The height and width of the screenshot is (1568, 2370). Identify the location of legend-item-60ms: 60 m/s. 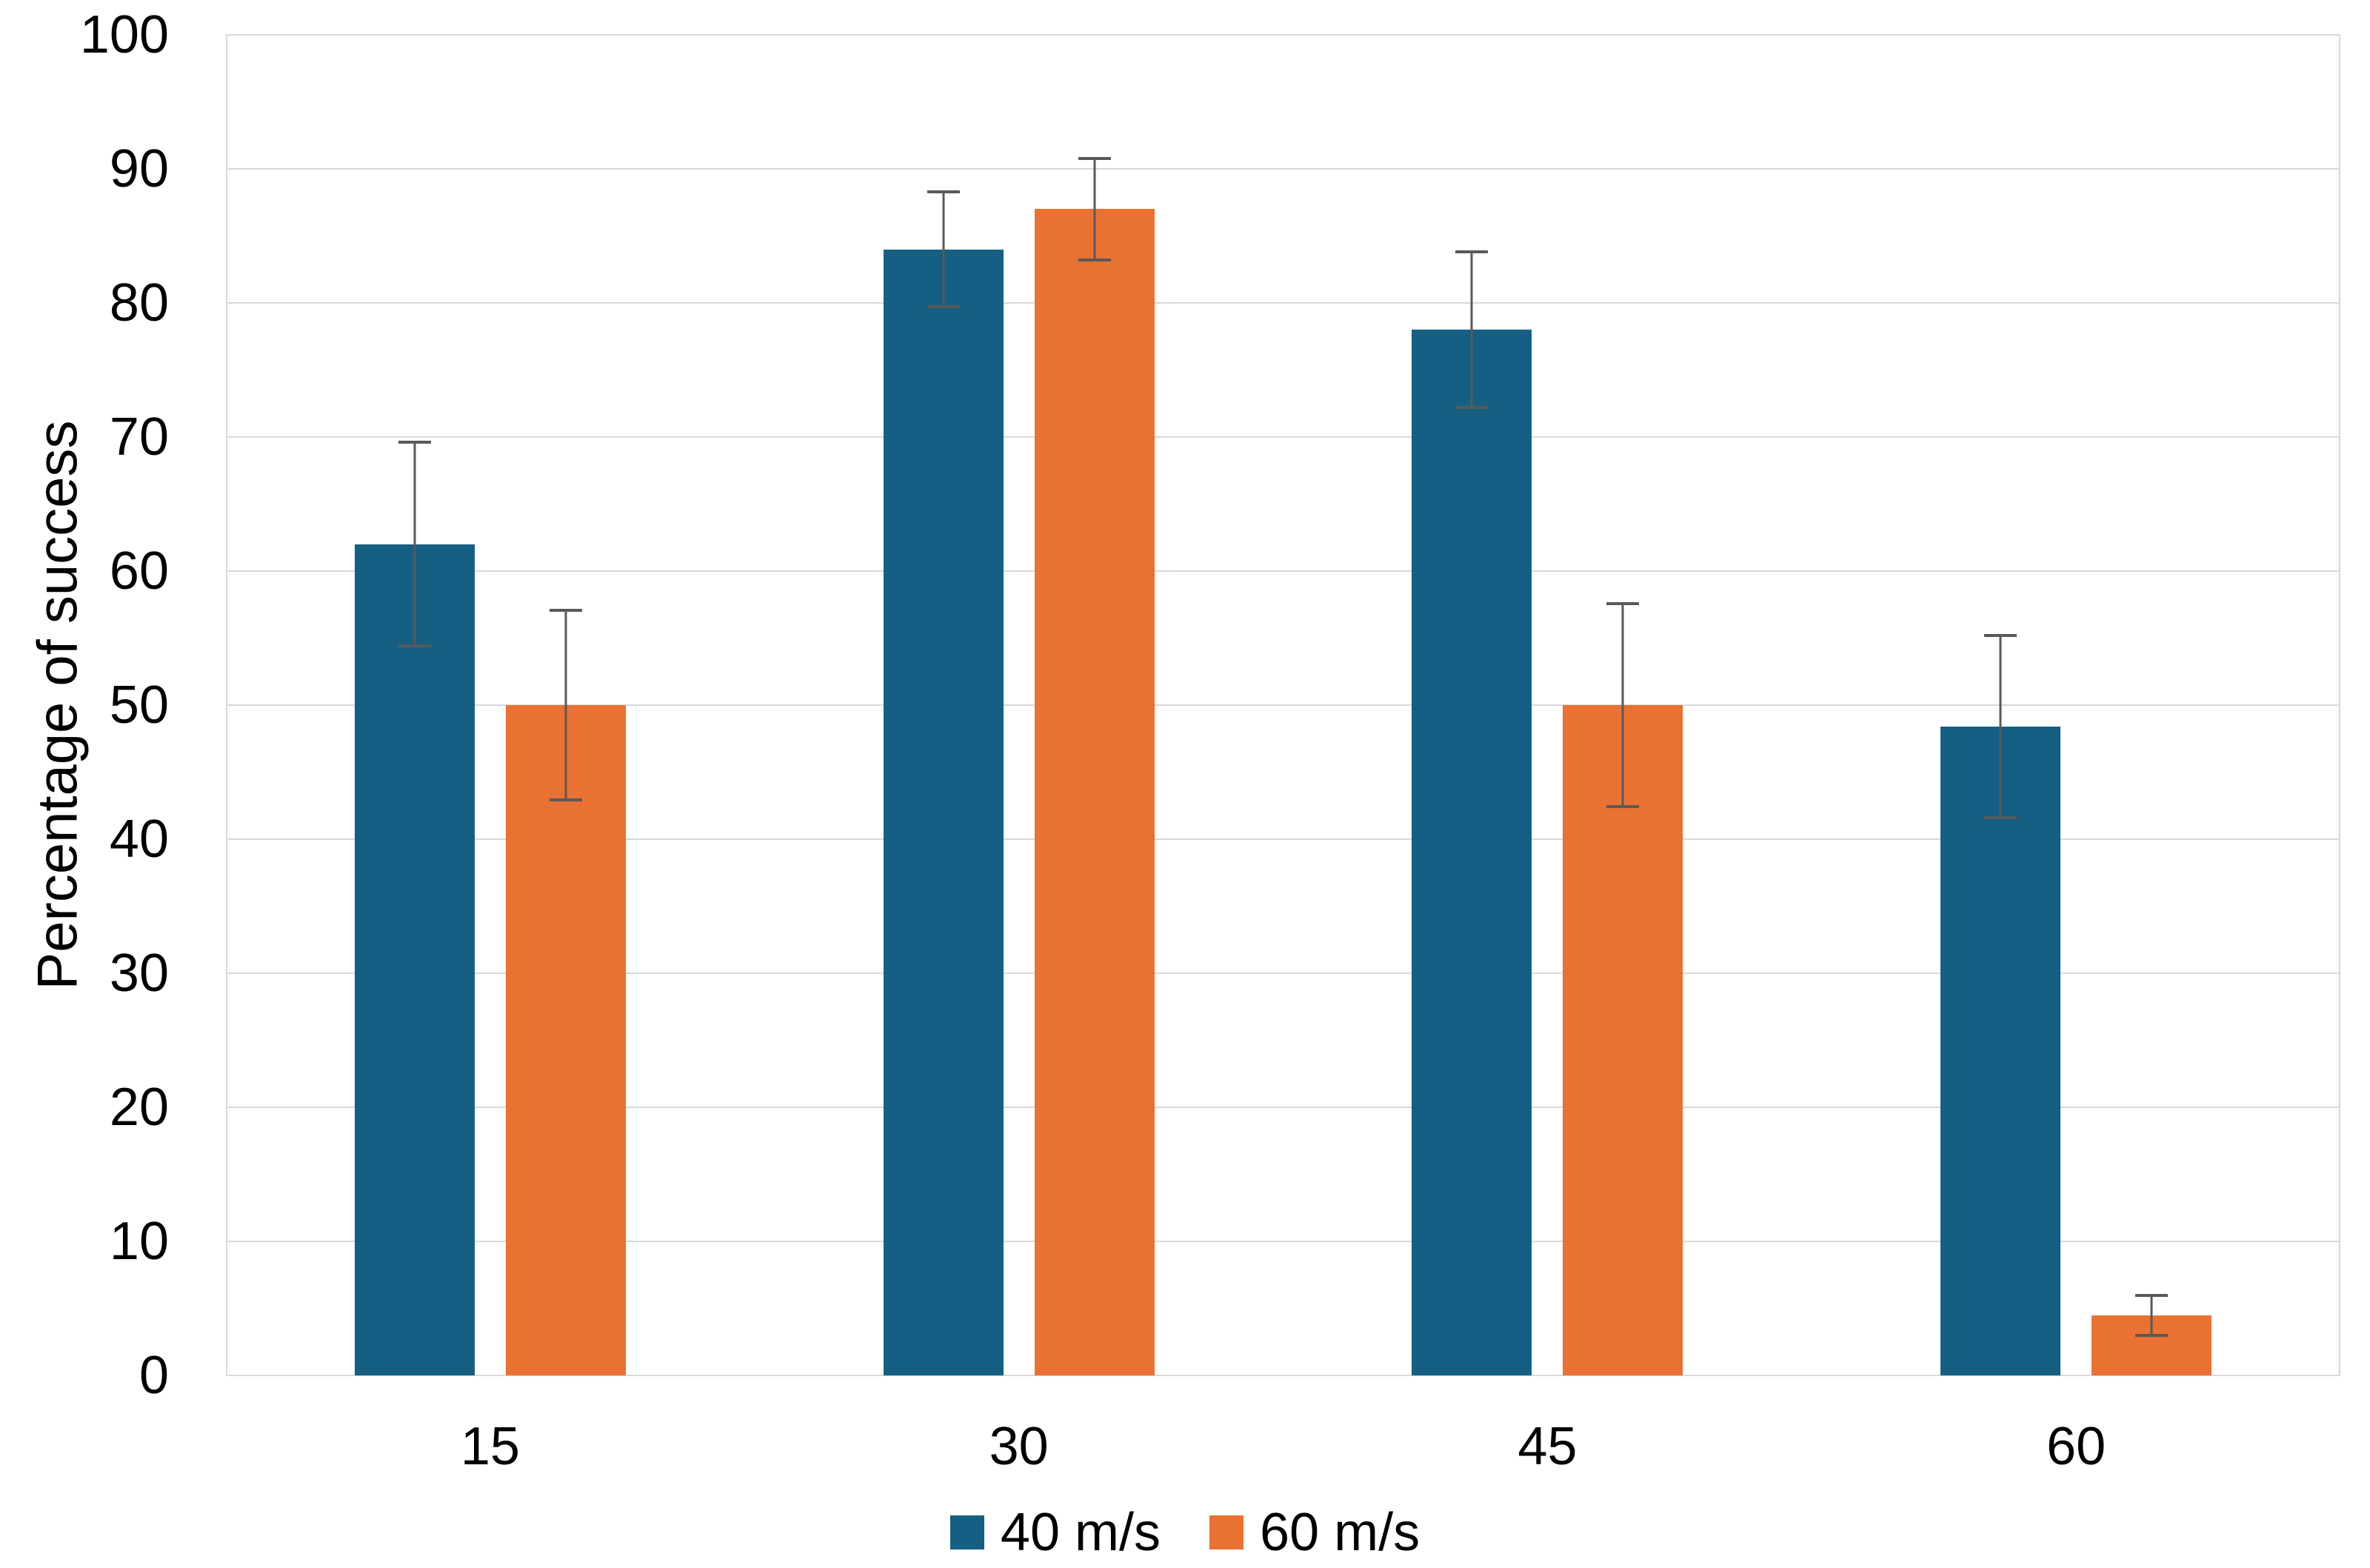
(1314, 1533).